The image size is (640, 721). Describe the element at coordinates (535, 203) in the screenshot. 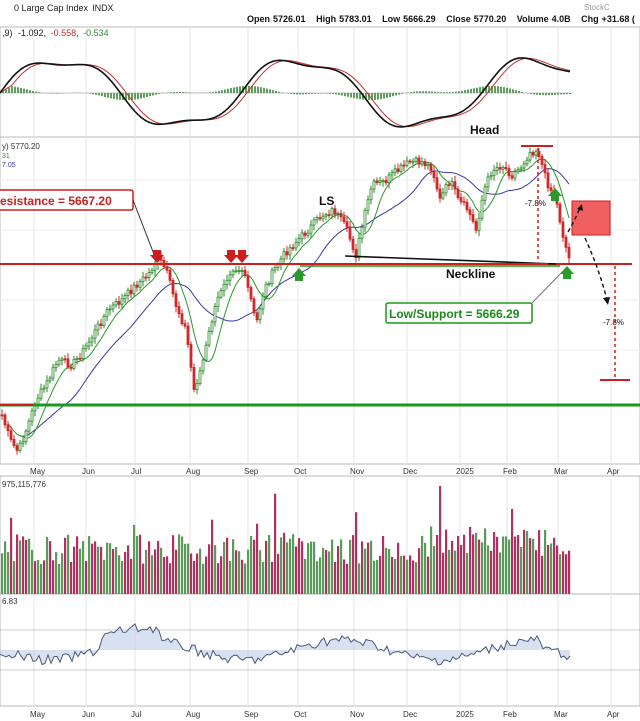

I see `pct-label-top: -7.8%` at that location.